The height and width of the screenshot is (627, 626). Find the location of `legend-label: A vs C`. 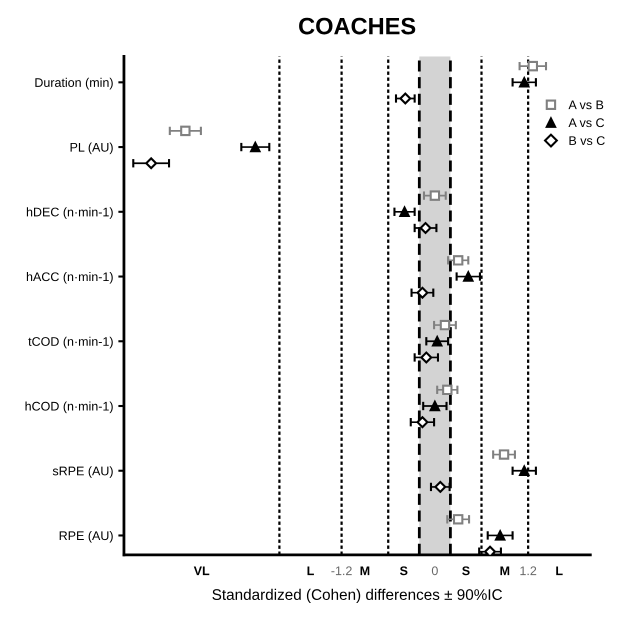

legend-label: A vs C is located at coordinates (586, 123).